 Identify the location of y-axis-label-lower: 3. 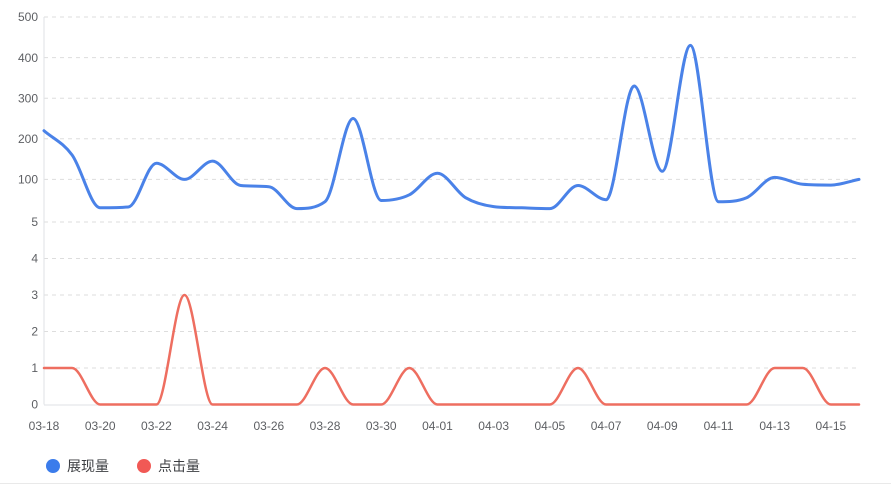
(34, 295).